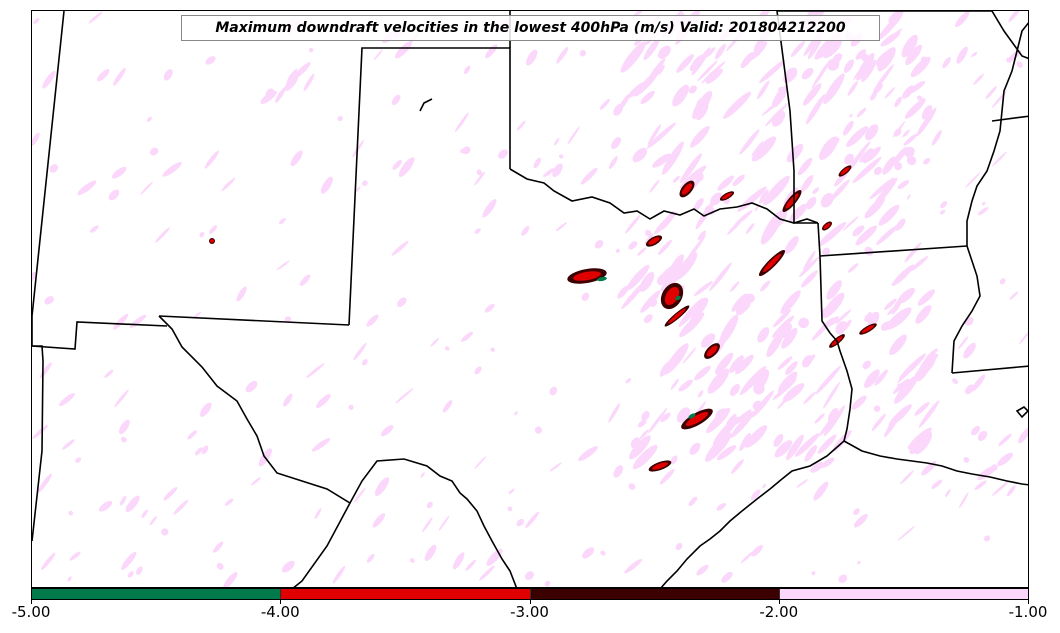 The height and width of the screenshot is (633, 1060). What do you see at coordinates (989, 198) in the screenshot?
I see `border-ms-river` at bounding box center [989, 198].